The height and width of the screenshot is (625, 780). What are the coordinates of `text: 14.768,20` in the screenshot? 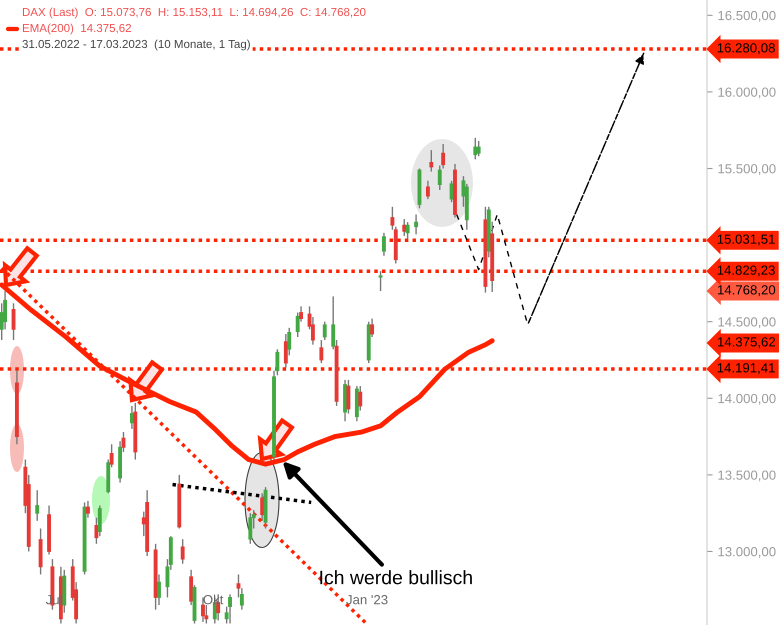 It's located at (747, 290).